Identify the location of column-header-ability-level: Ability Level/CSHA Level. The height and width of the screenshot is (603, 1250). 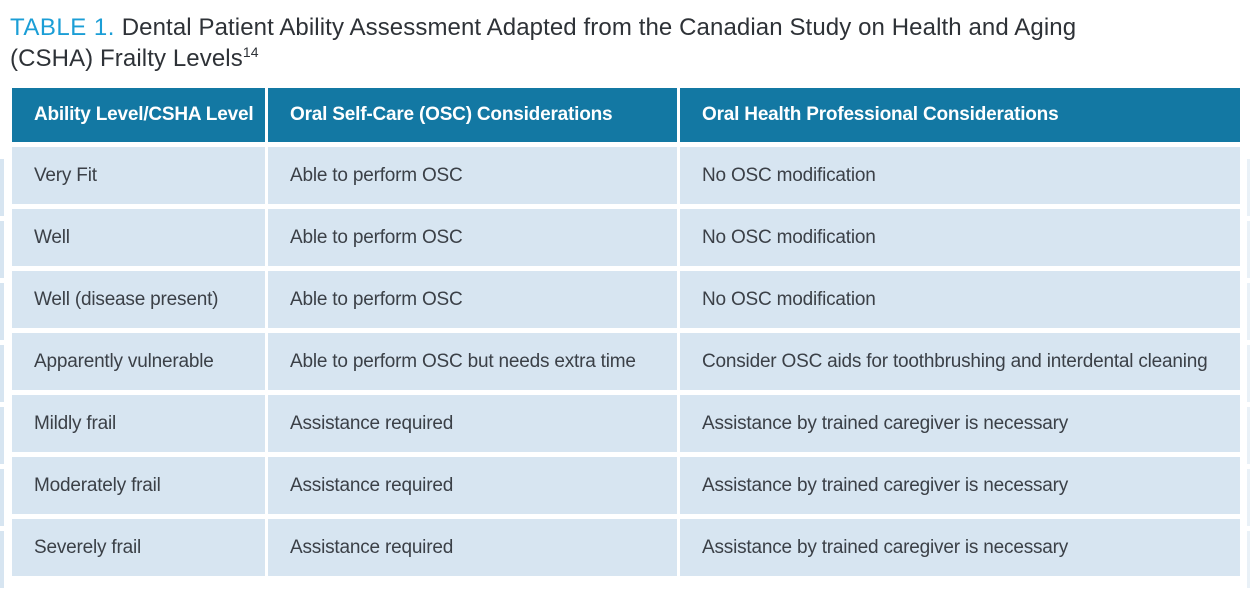
(138, 115).